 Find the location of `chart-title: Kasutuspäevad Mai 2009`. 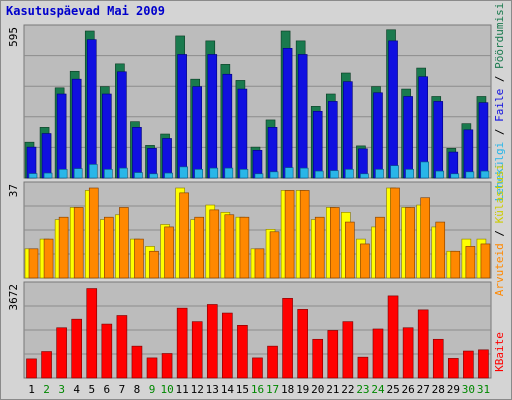

chart-title: Kasutuspäevad Mai 2009 is located at coordinates (85, 11).